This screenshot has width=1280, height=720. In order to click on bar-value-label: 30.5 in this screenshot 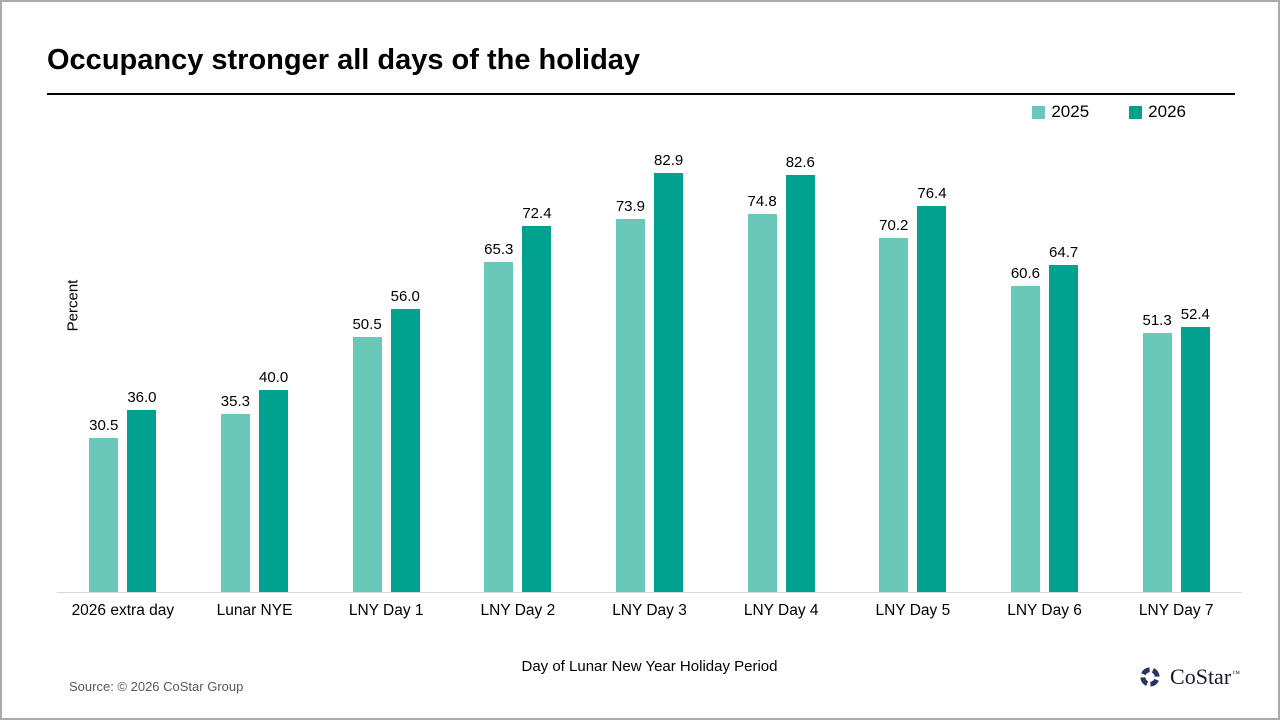, I will do `click(104, 425)`.